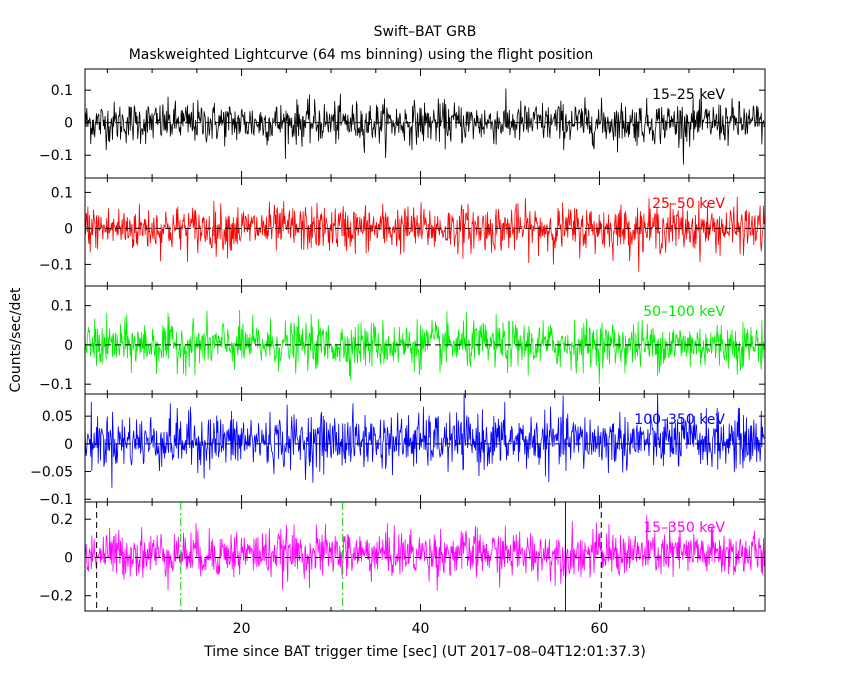  Describe the element at coordinates (62, 520) in the screenshot. I see `y-tick-label-4-2: 0.2` at that location.